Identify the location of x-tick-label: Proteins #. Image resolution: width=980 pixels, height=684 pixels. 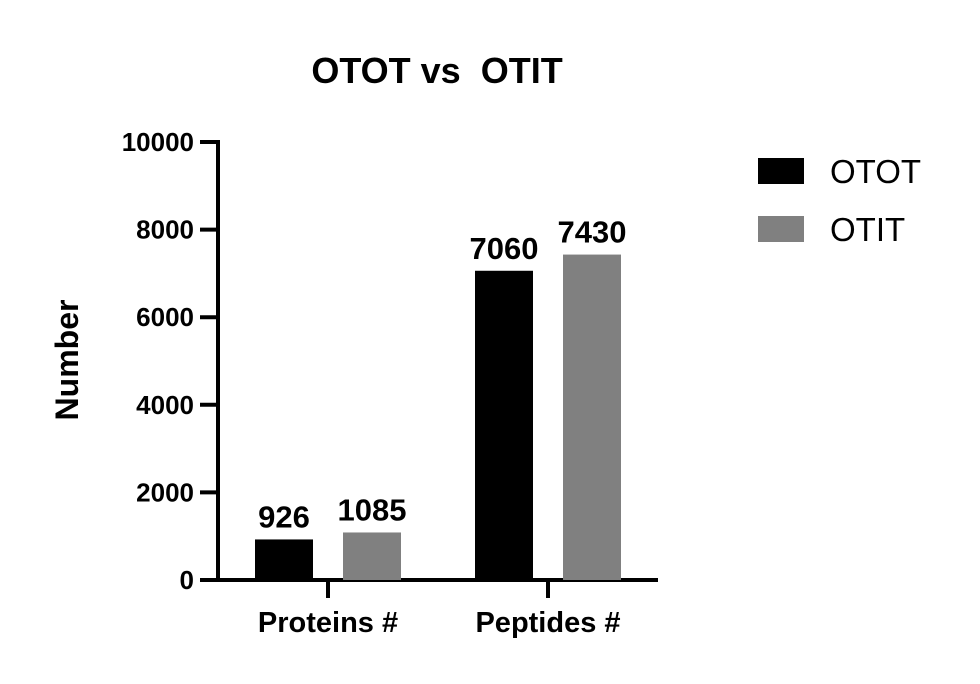
(328, 623).